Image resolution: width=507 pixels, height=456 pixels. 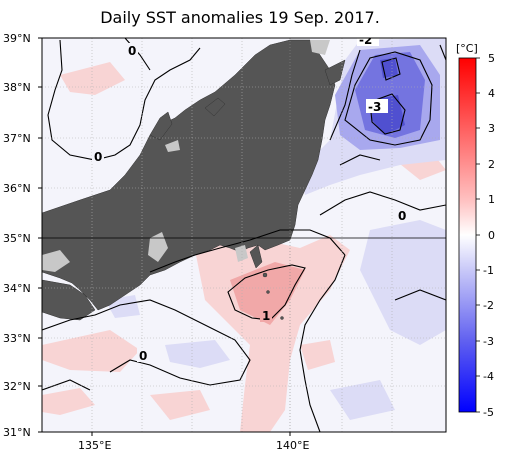 What do you see at coordinates (488, 412) in the screenshot?
I see `cb-tick-minus-5: -5` at bounding box center [488, 412].